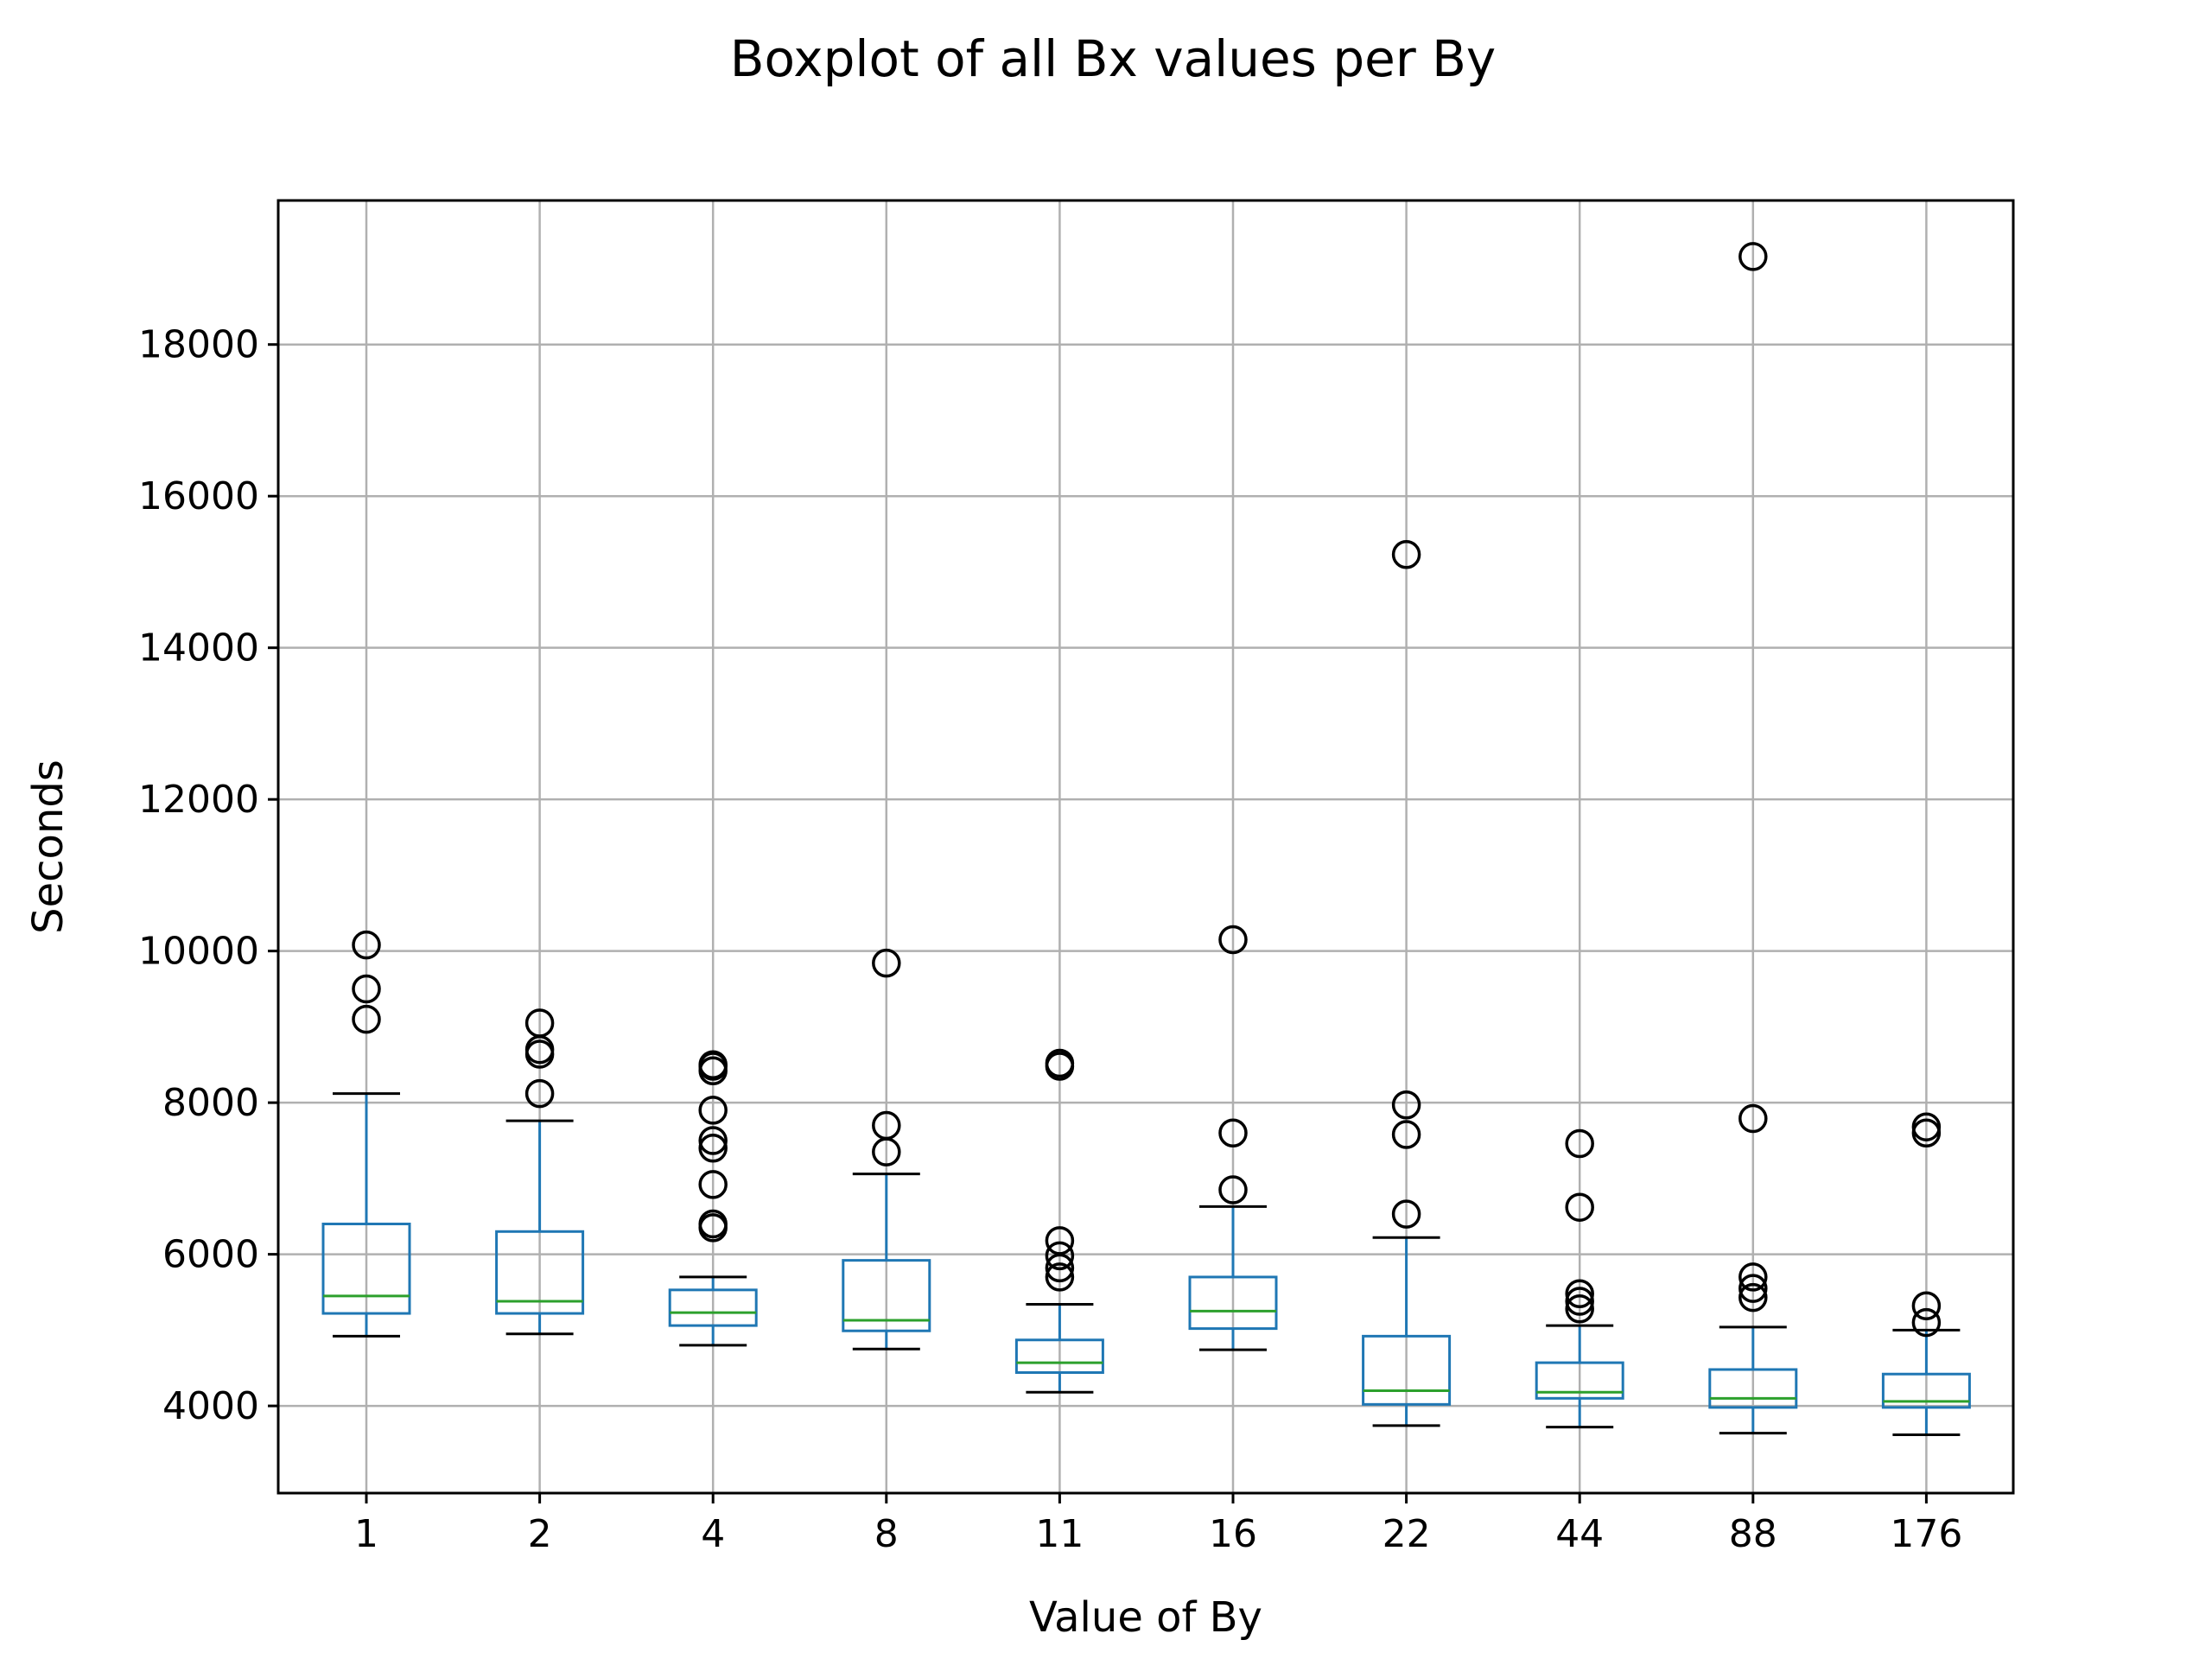 The image size is (2212, 1659). I want to click on y-tick-label: 12000, so click(198, 800).